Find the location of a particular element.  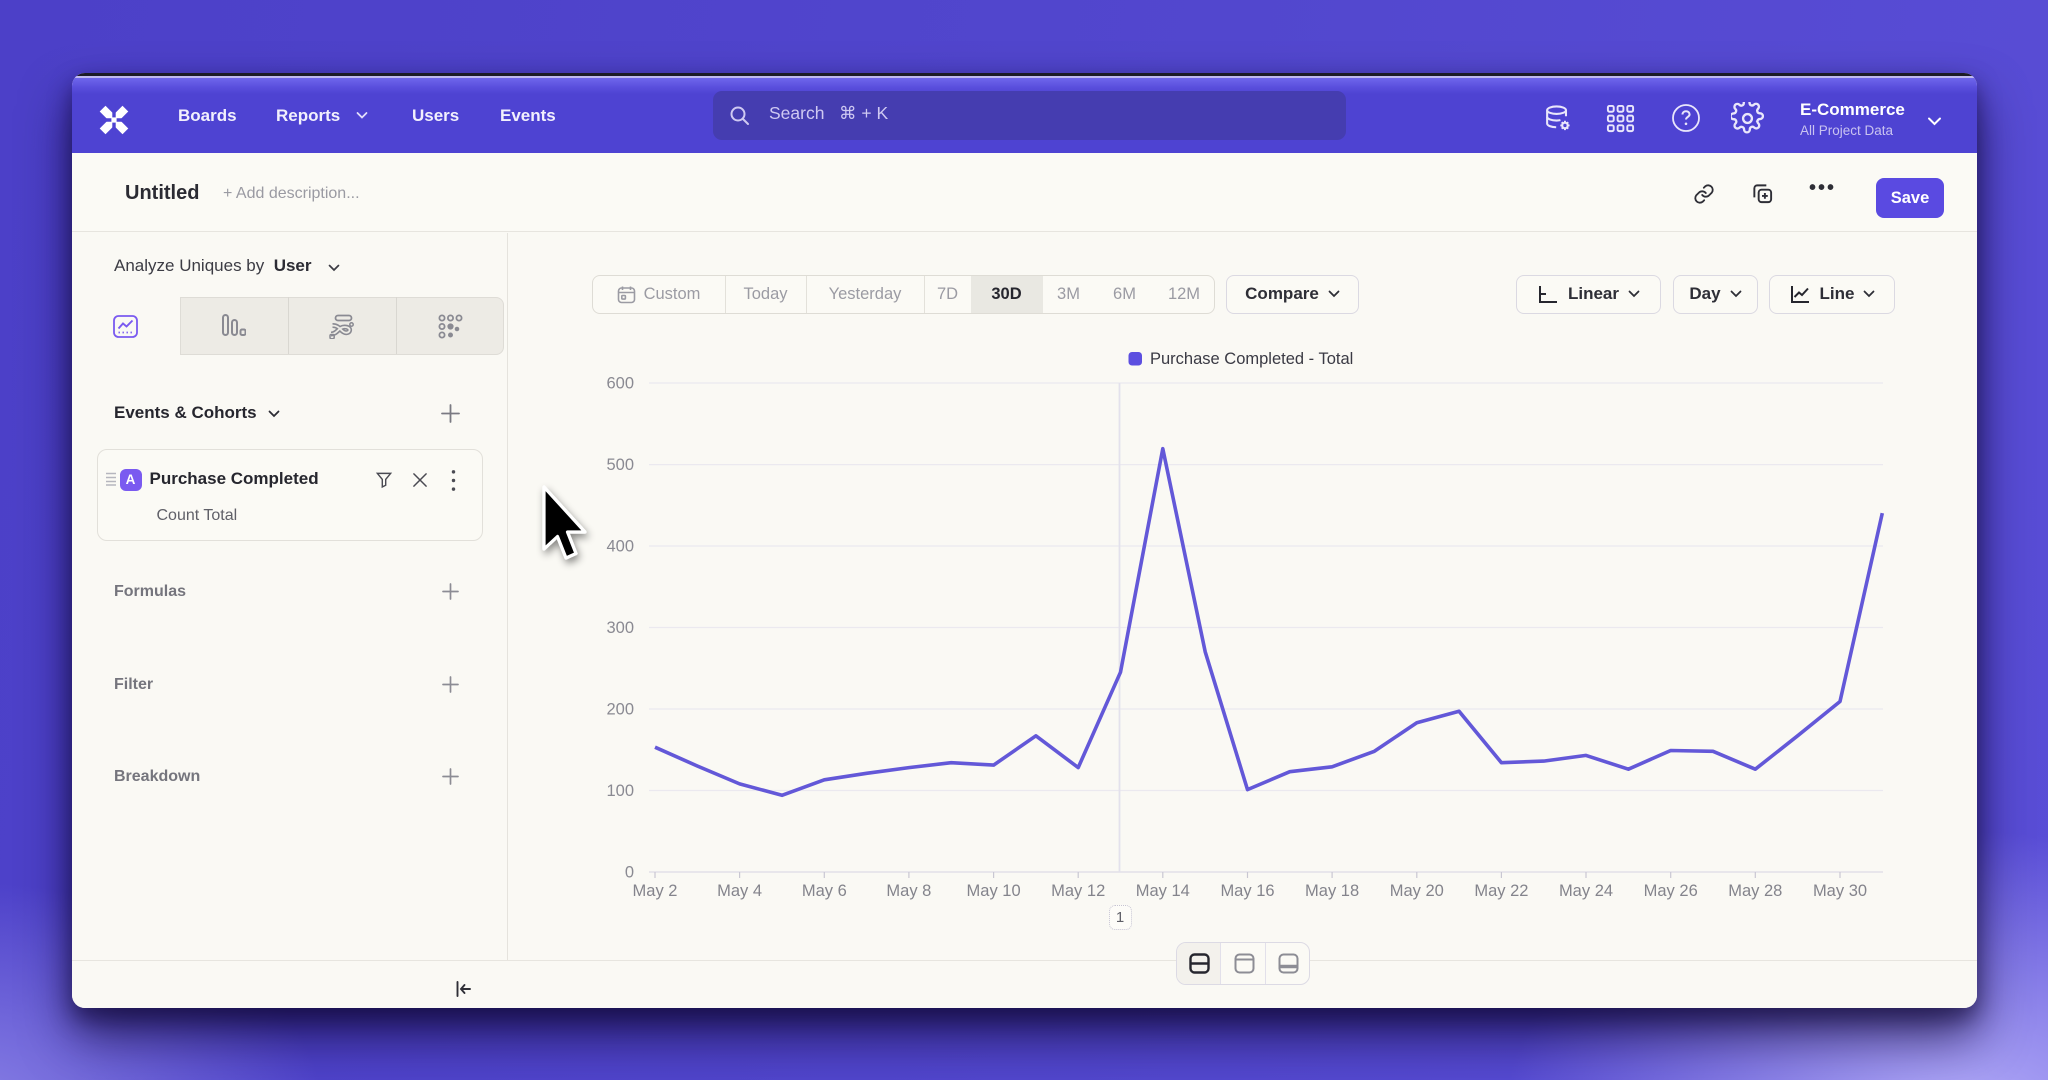

svg-text: May 14 is located at coordinates (1163, 891).